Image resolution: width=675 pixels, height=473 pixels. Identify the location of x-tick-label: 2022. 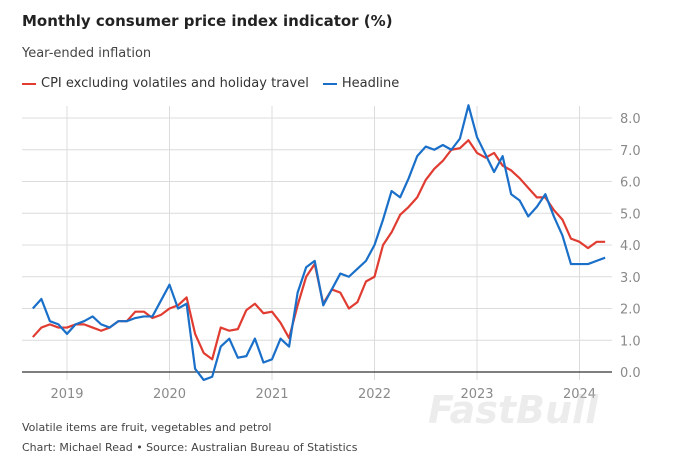
(374, 394).